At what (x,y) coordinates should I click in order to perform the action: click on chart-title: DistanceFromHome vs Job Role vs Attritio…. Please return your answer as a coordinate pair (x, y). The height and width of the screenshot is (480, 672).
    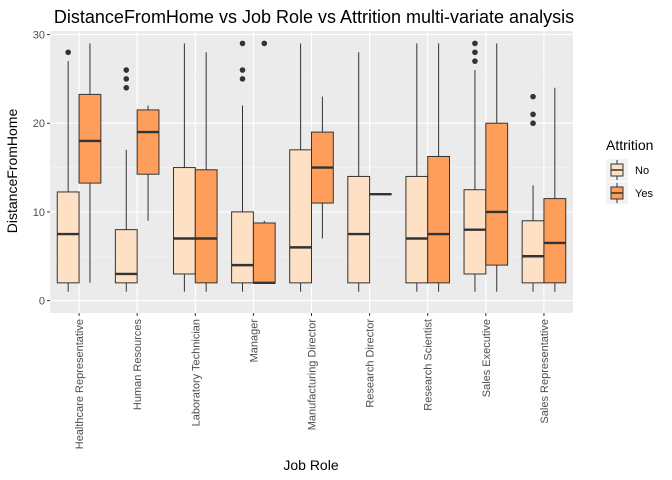
    Looking at the image, I should click on (314, 17).